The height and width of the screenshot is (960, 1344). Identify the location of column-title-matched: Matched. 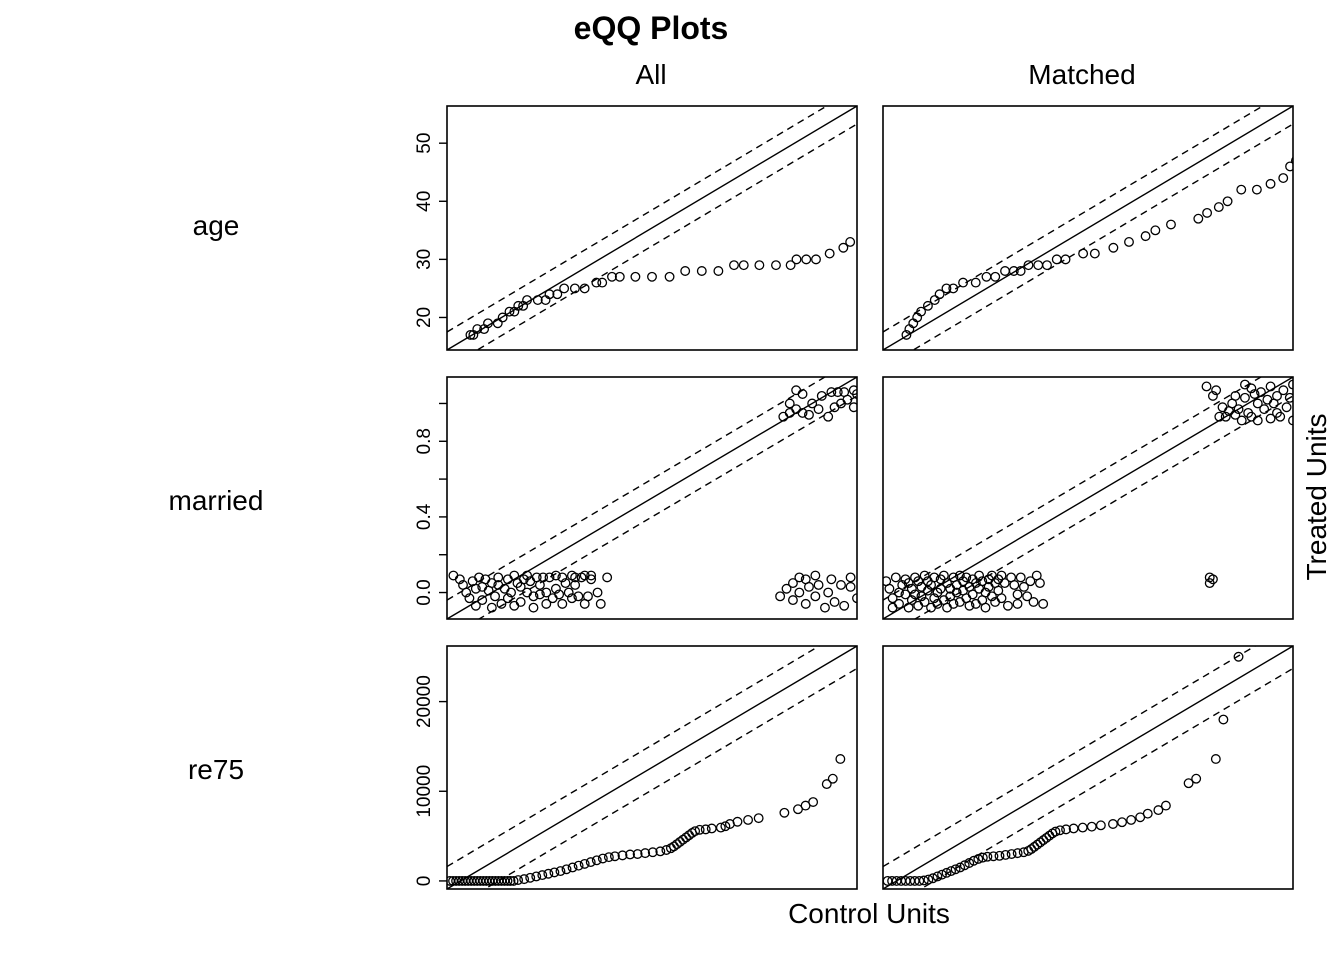
(1081, 74).